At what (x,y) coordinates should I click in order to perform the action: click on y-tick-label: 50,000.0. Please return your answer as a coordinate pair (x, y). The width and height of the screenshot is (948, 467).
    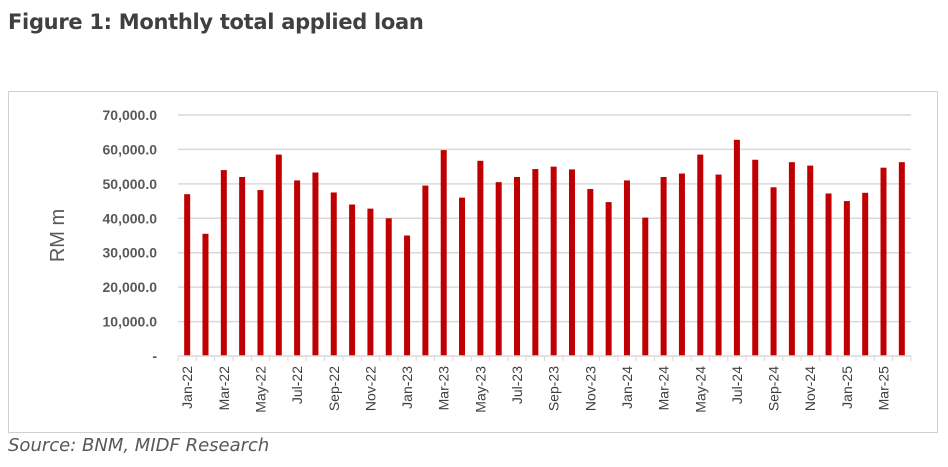
    Looking at the image, I should click on (130, 184).